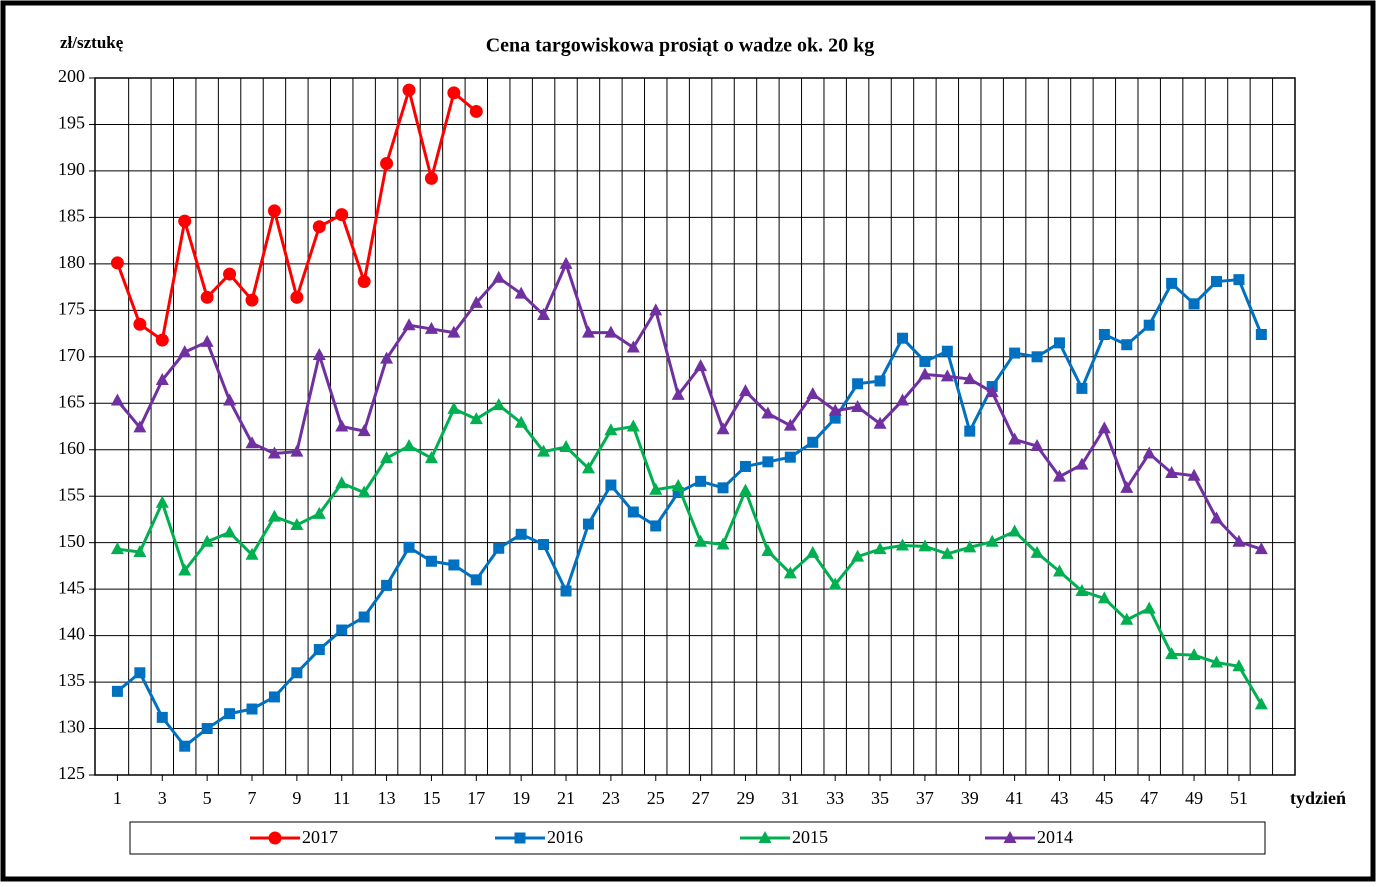 The width and height of the screenshot is (1376, 887). Describe the element at coordinates (71, 541) in the screenshot. I see `y-tick-label: 150` at that location.